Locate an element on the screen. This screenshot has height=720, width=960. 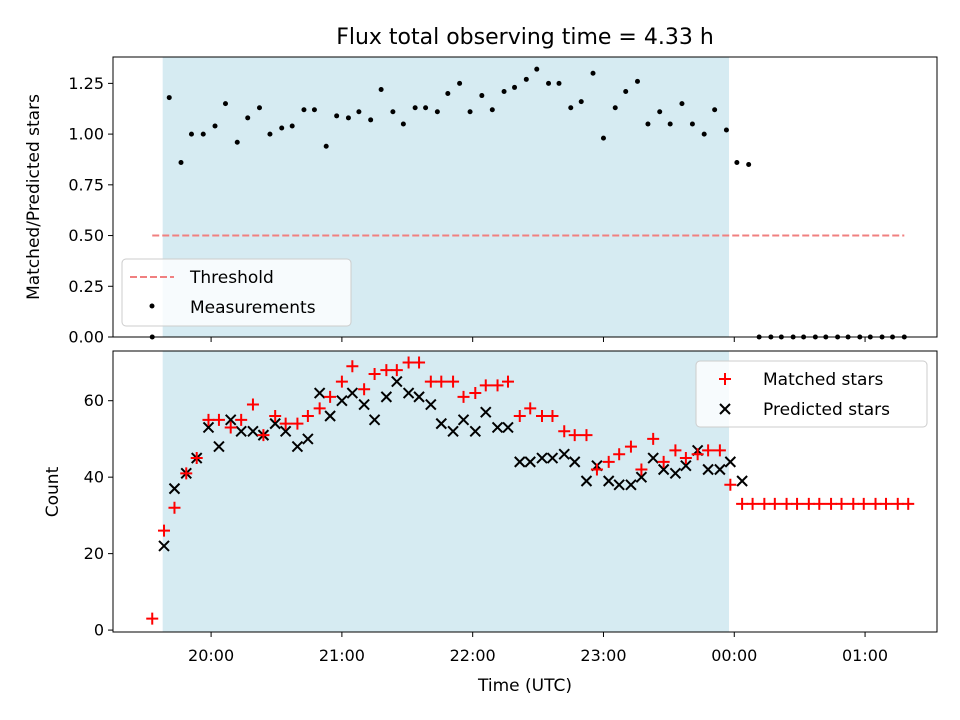
count-y-ticks: 0 20 40 60 is located at coordinates (98, 515).